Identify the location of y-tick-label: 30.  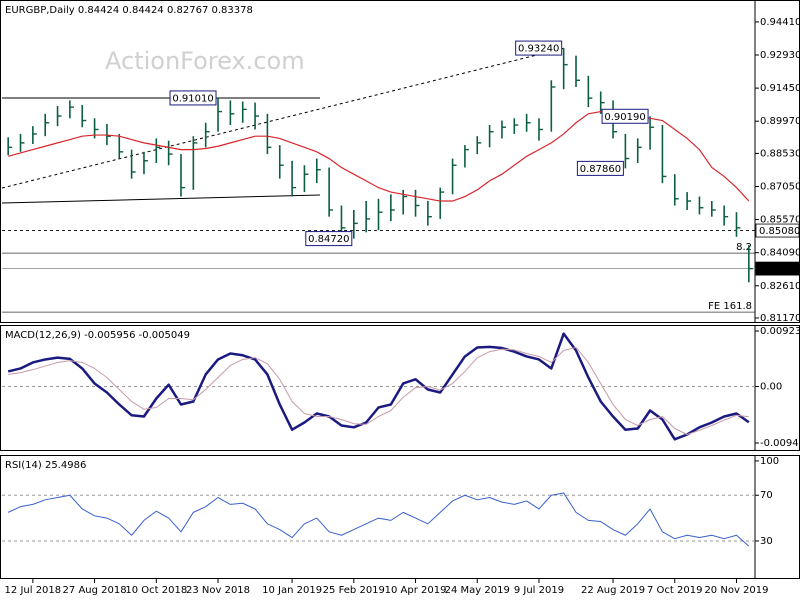
(766, 541).